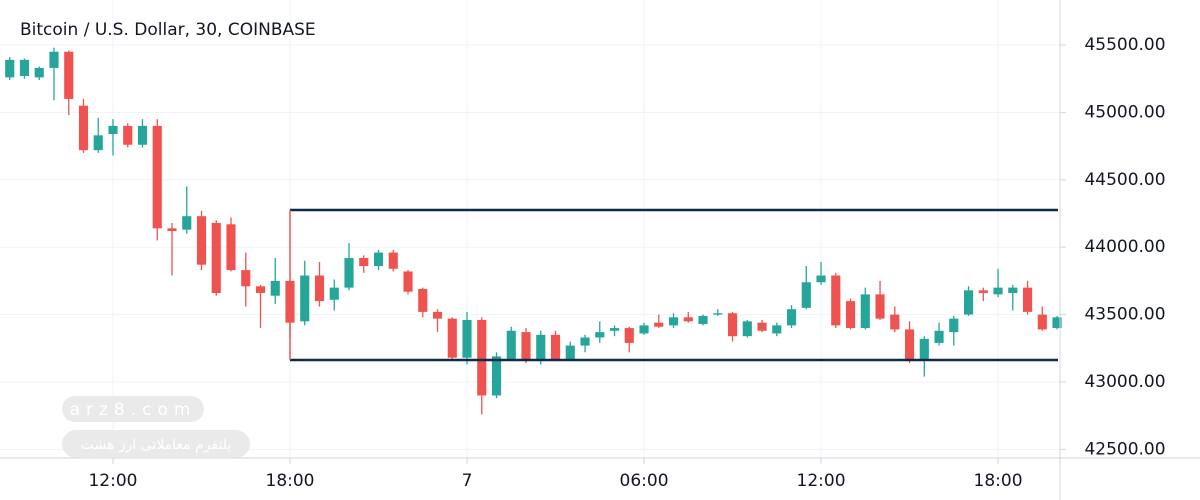 The image size is (1200, 500). Describe the element at coordinates (1124, 449) in the screenshot. I see `y-tick-label: 42500.00` at that location.